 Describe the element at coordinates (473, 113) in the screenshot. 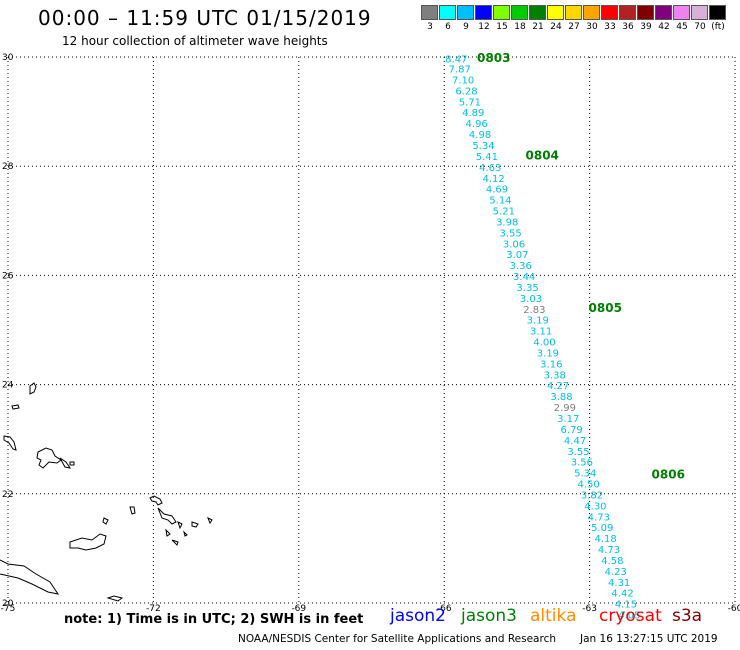

I see `swh-value: 4.89` at that location.